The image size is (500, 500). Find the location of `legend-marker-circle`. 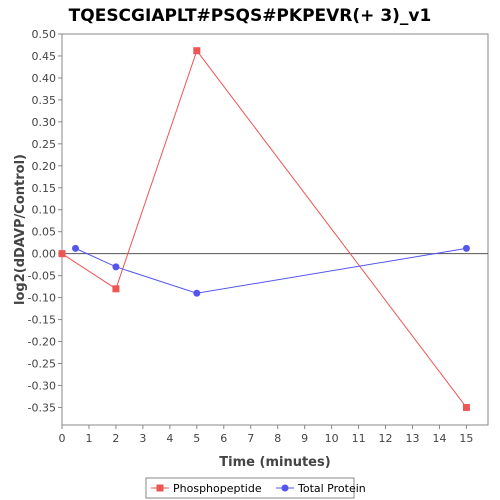

legend-marker-circle is located at coordinates (285, 488).